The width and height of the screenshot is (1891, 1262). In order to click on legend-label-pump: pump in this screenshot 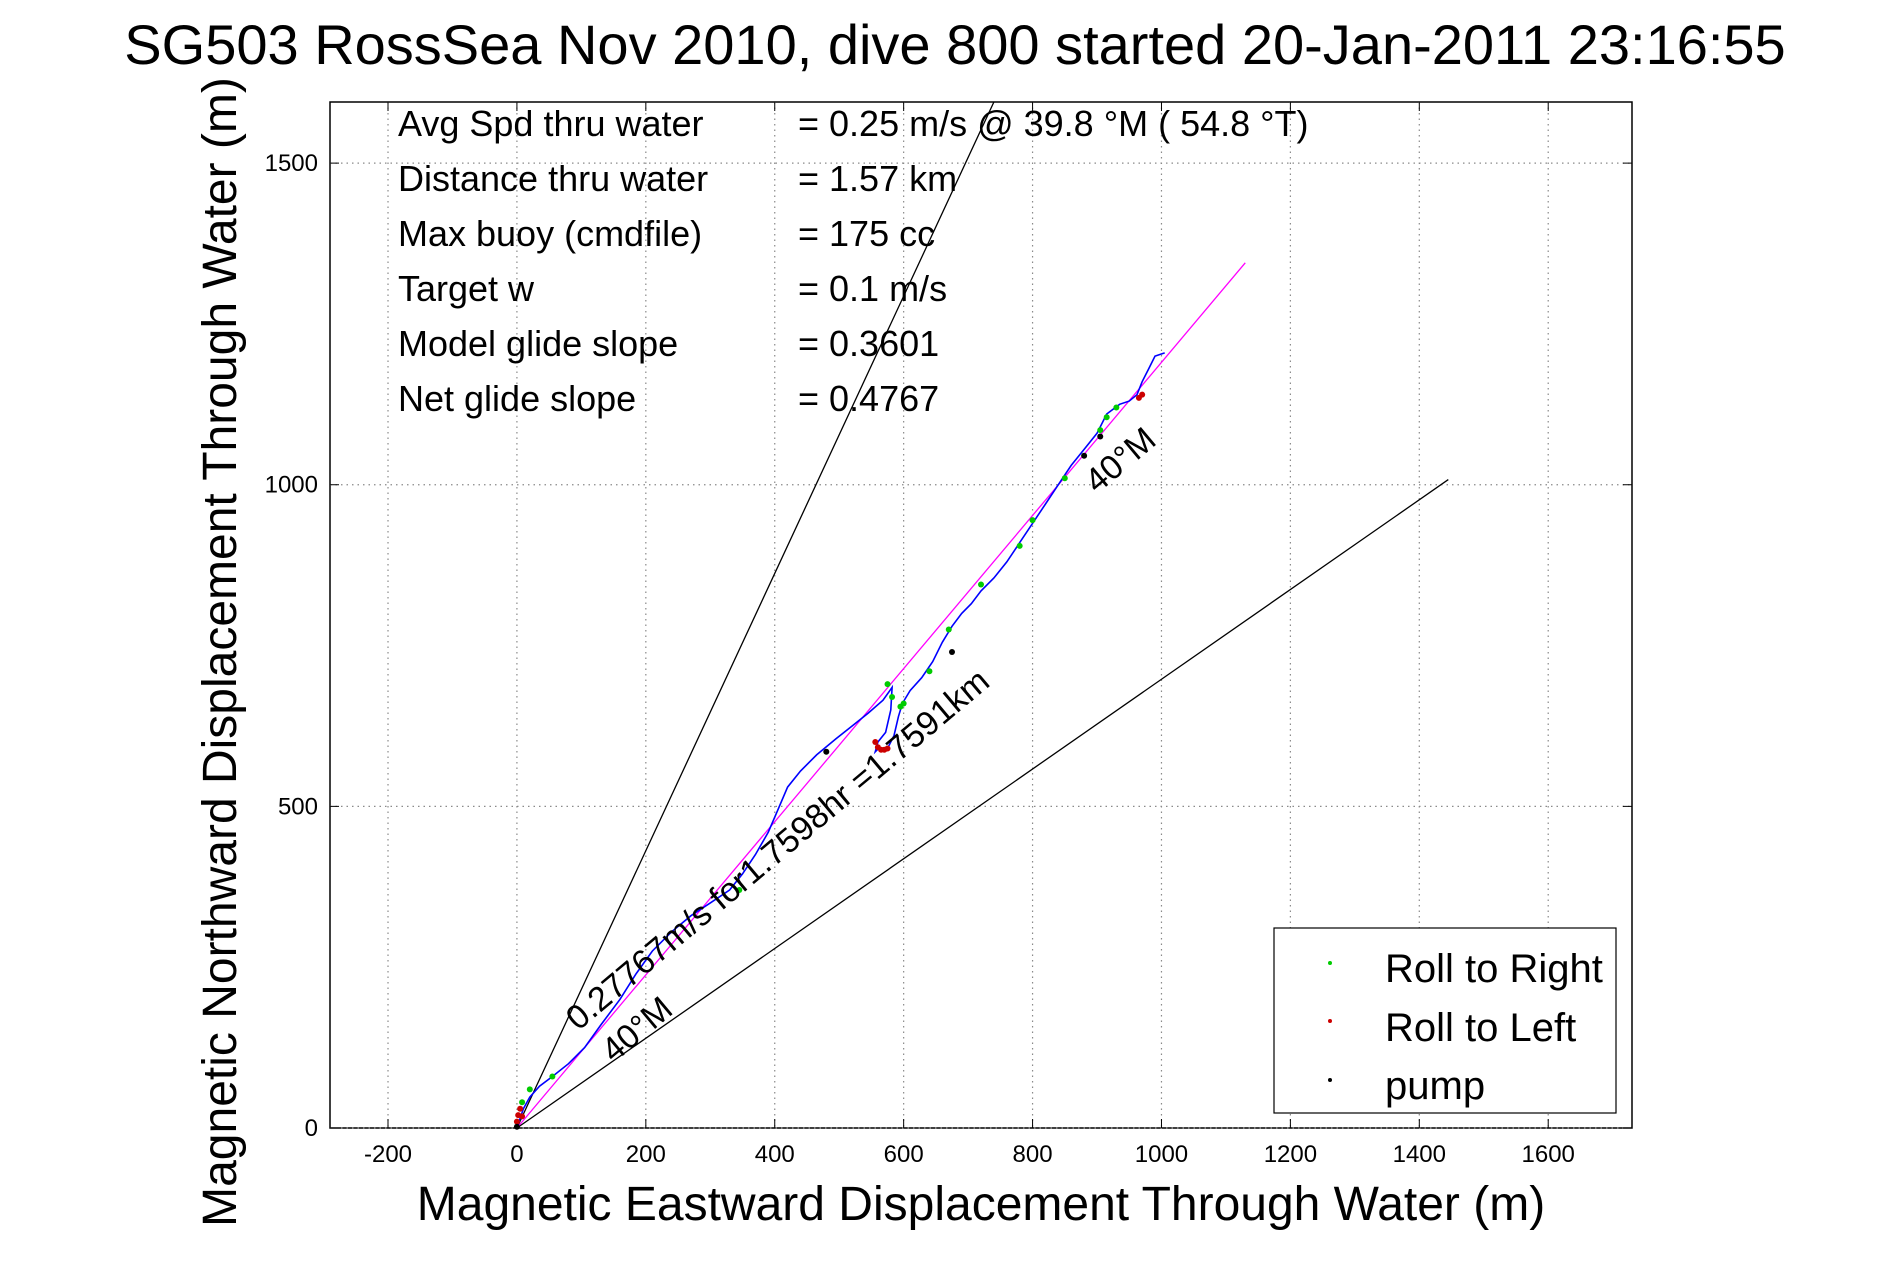, I will do `click(1435, 1086)`.